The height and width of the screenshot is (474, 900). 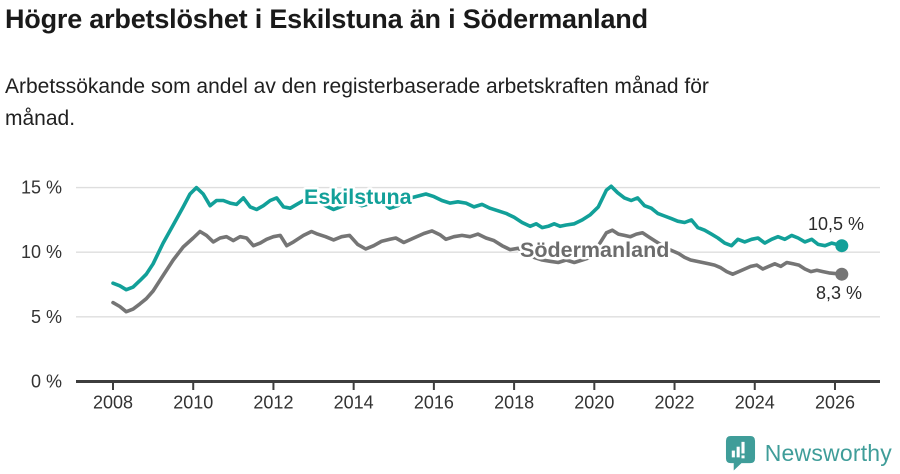 I want to click on chart-subtitle-line-2: månad., so click(x=40, y=118).